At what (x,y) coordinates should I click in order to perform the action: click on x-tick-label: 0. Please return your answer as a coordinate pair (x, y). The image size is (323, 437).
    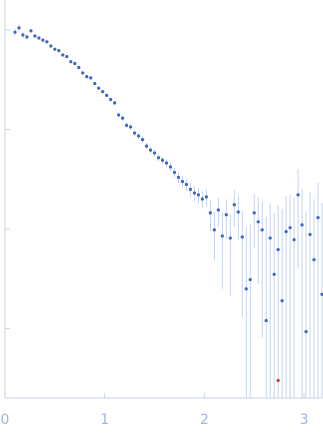
    Looking at the image, I should click on (5, 420).